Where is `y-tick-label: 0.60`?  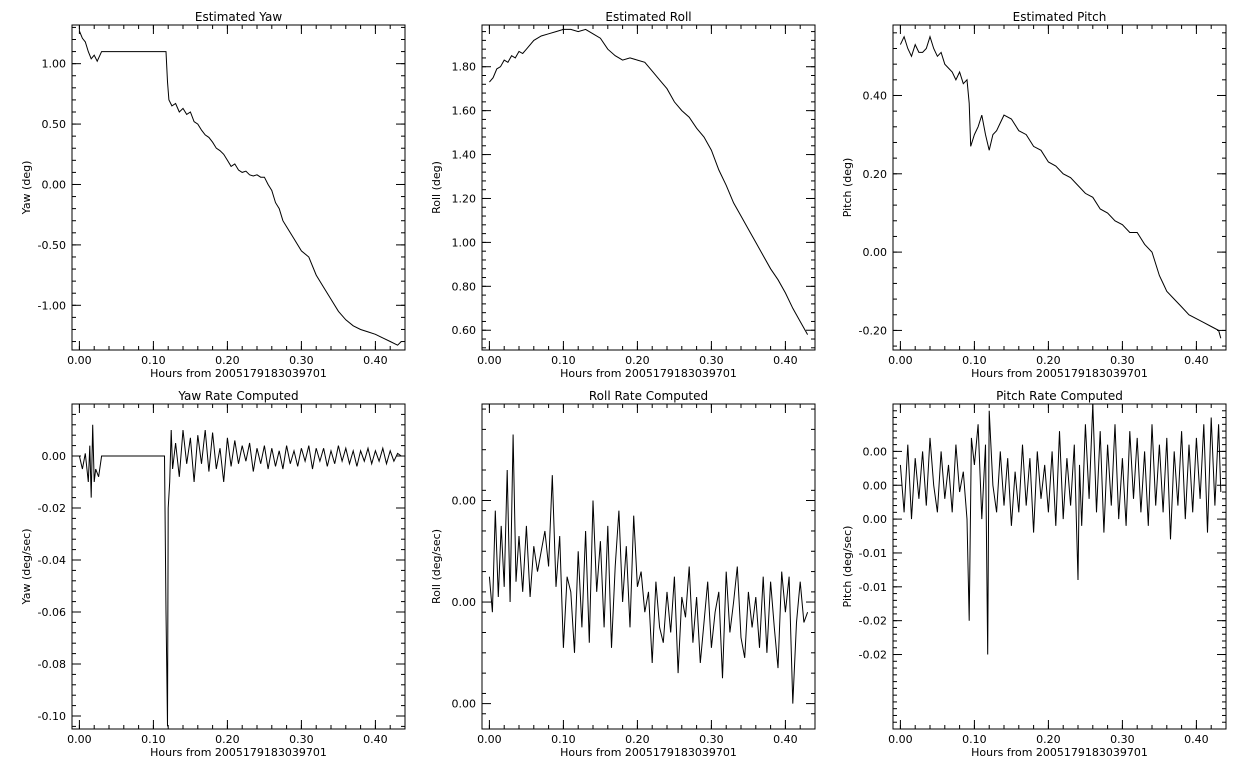
y-tick-label: 0.60 is located at coordinates (464, 330).